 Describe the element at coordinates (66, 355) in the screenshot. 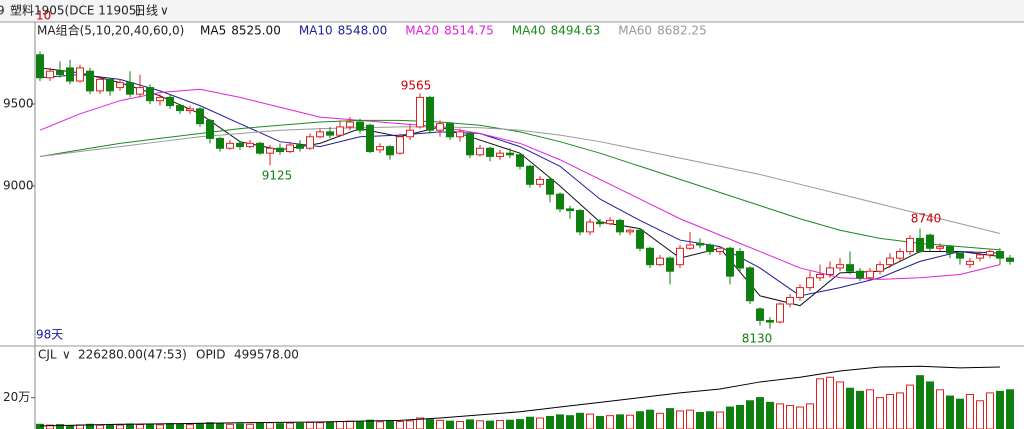

I see `volume-dropdown: ∨` at that location.